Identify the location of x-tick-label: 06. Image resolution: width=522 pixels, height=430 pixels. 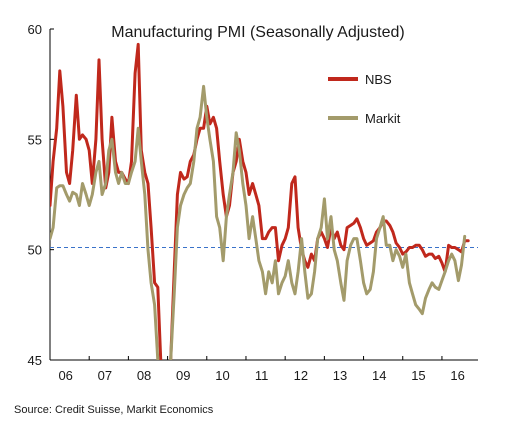
(65, 375).